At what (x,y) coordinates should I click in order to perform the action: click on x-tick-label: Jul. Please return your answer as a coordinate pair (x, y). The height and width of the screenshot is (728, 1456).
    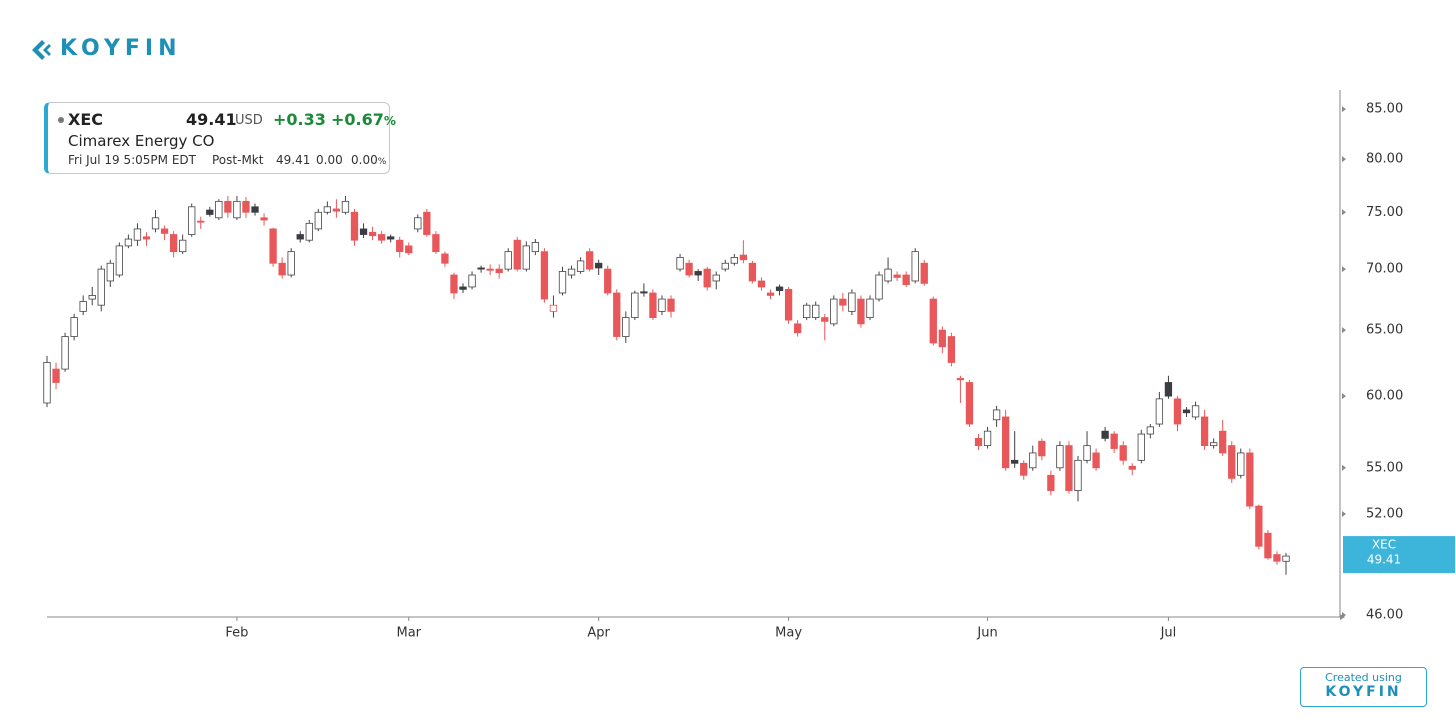
    Looking at the image, I should click on (1168, 633).